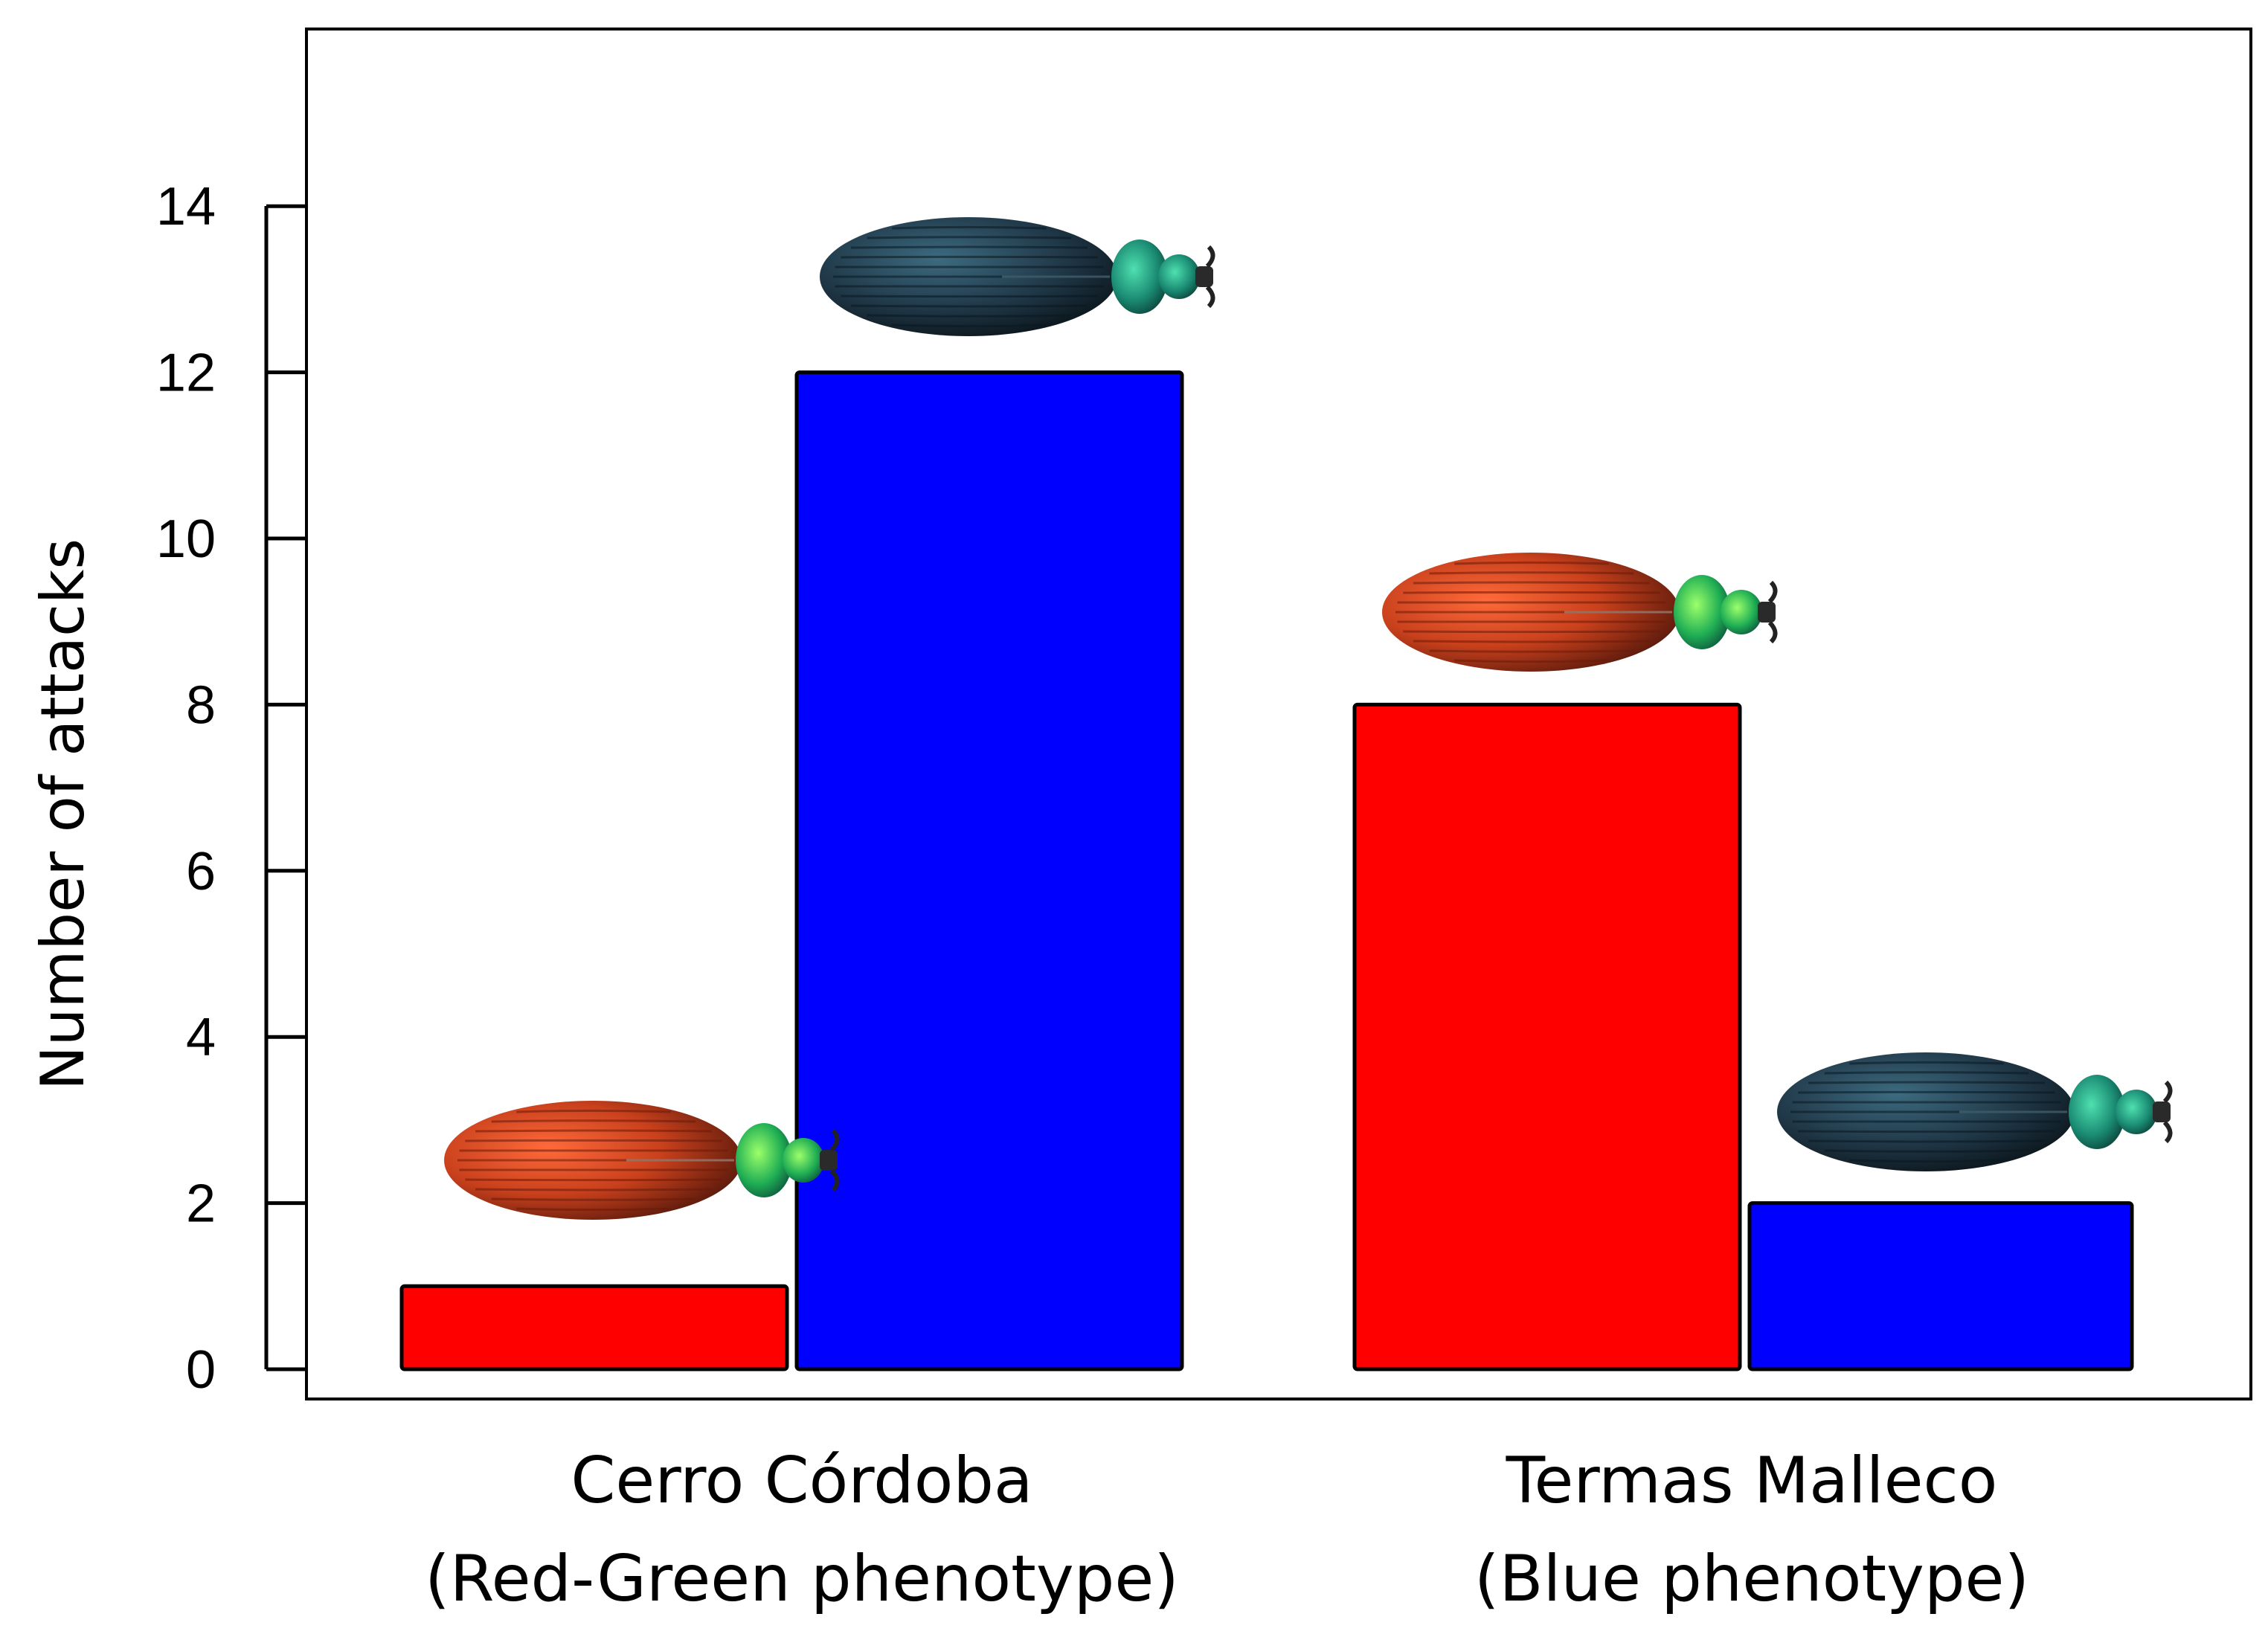 Image resolution: width=2268 pixels, height=1637 pixels. I want to click on y-ticks: 0 2 4 6 8 10 12 14, so click(230, 788).